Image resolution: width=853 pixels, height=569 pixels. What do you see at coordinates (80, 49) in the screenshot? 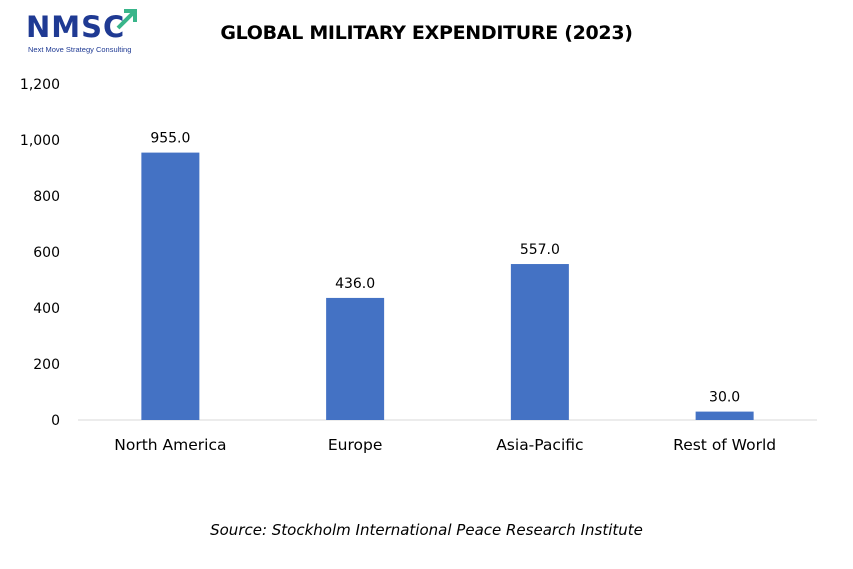
I see `logo-tagline: Next Move Strategy Consulting` at bounding box center [80, 49].